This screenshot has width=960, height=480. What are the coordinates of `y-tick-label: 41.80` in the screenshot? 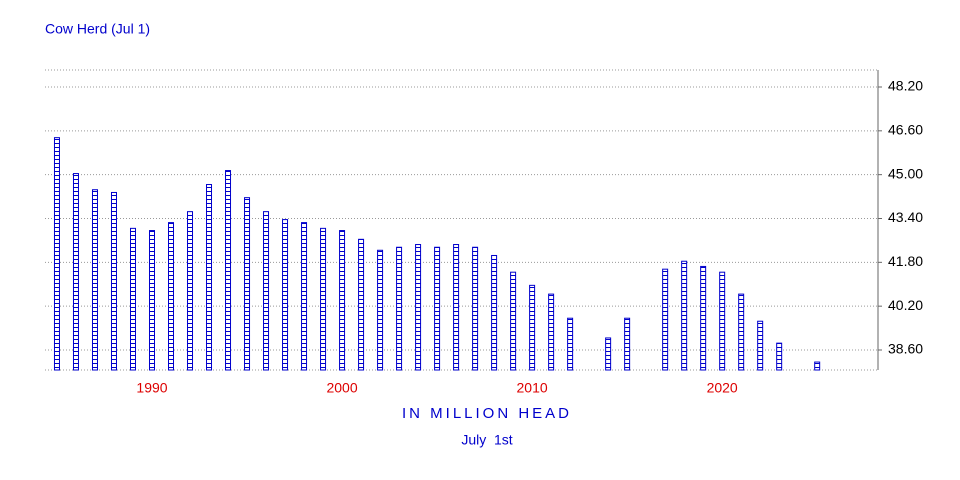 It's located at (905, 261).